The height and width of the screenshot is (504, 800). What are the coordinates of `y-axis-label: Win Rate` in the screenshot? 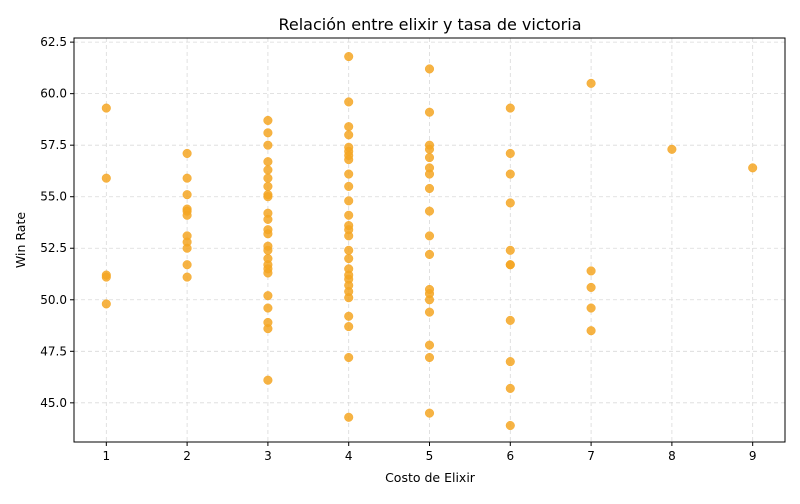 It's located at (20, 240).